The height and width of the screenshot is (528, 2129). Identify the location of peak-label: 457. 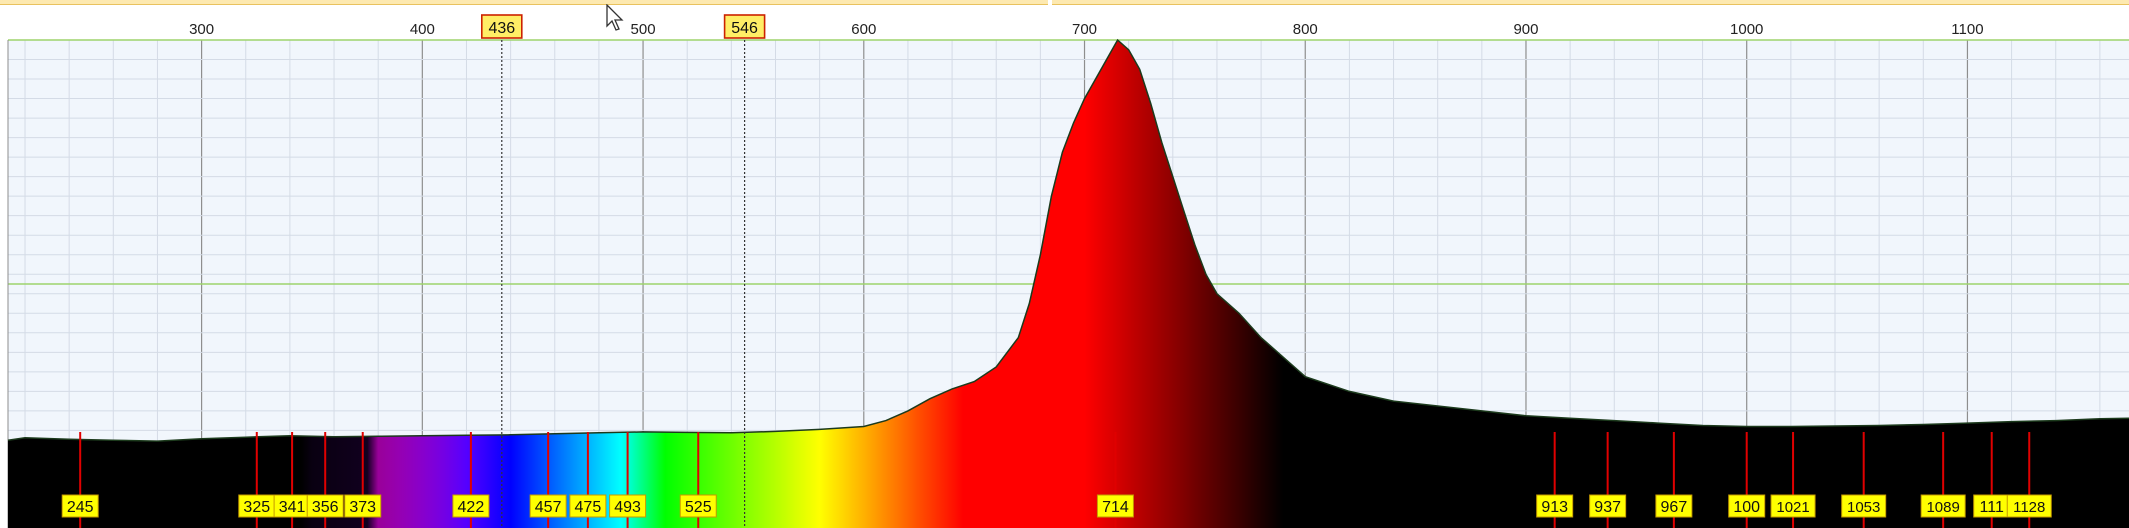
(548, 507).